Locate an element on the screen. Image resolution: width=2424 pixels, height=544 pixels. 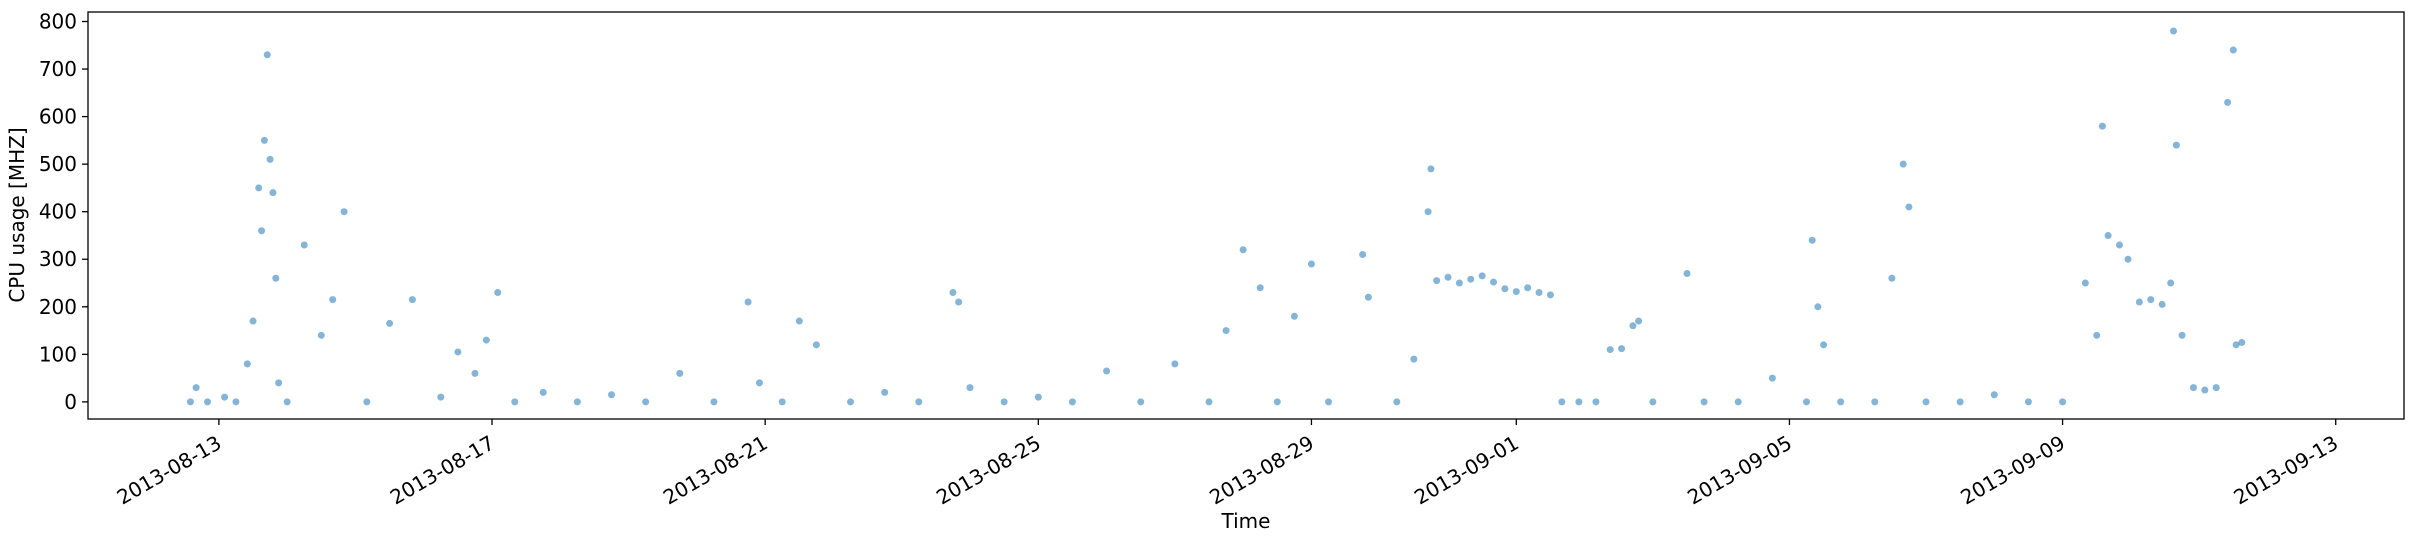
y-tick-label: 200 is located at coordinates (58, 307).